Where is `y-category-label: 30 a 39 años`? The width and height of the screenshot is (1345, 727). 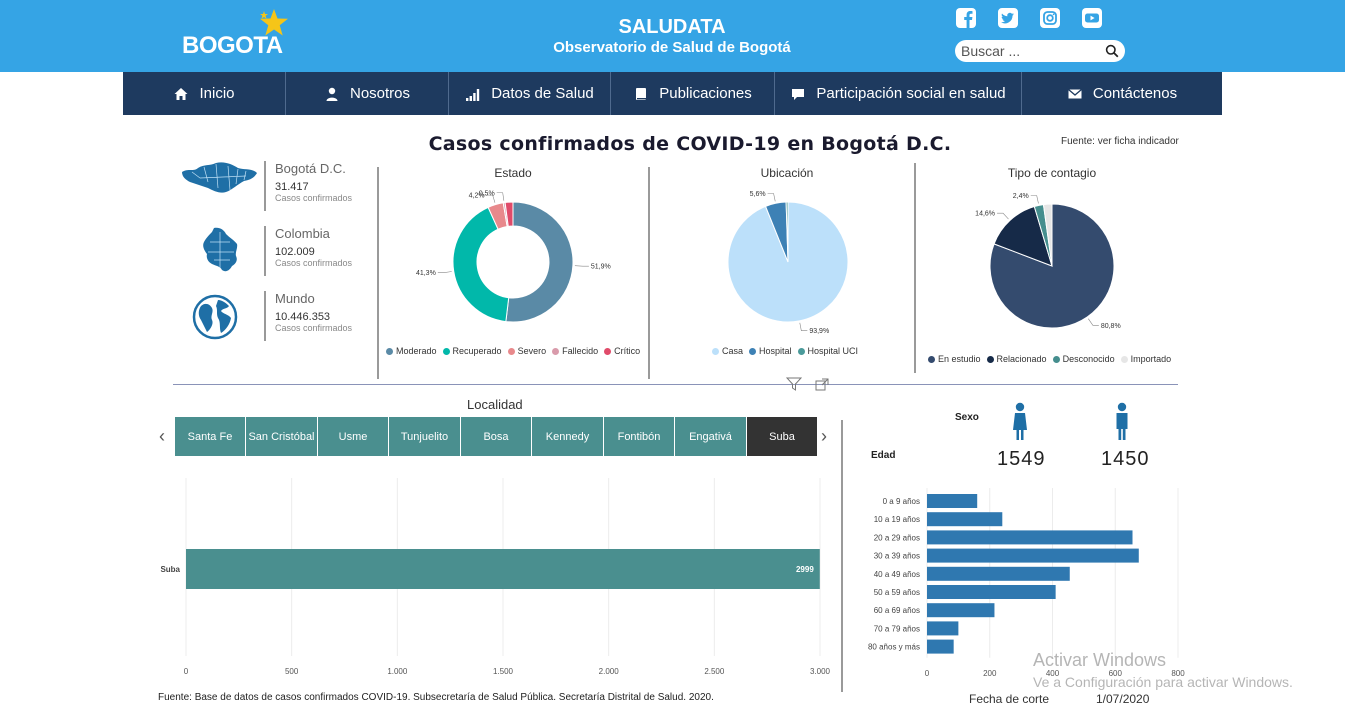
y-category-label: 30 a 39 años is located at coordinates (897, 556).